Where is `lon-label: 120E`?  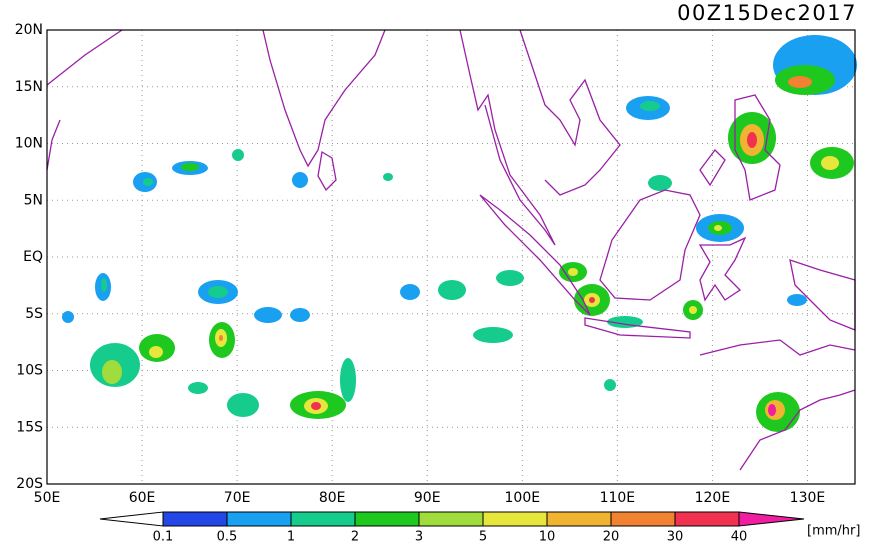 lon-label: 120E is located at coordinates (713, 498).